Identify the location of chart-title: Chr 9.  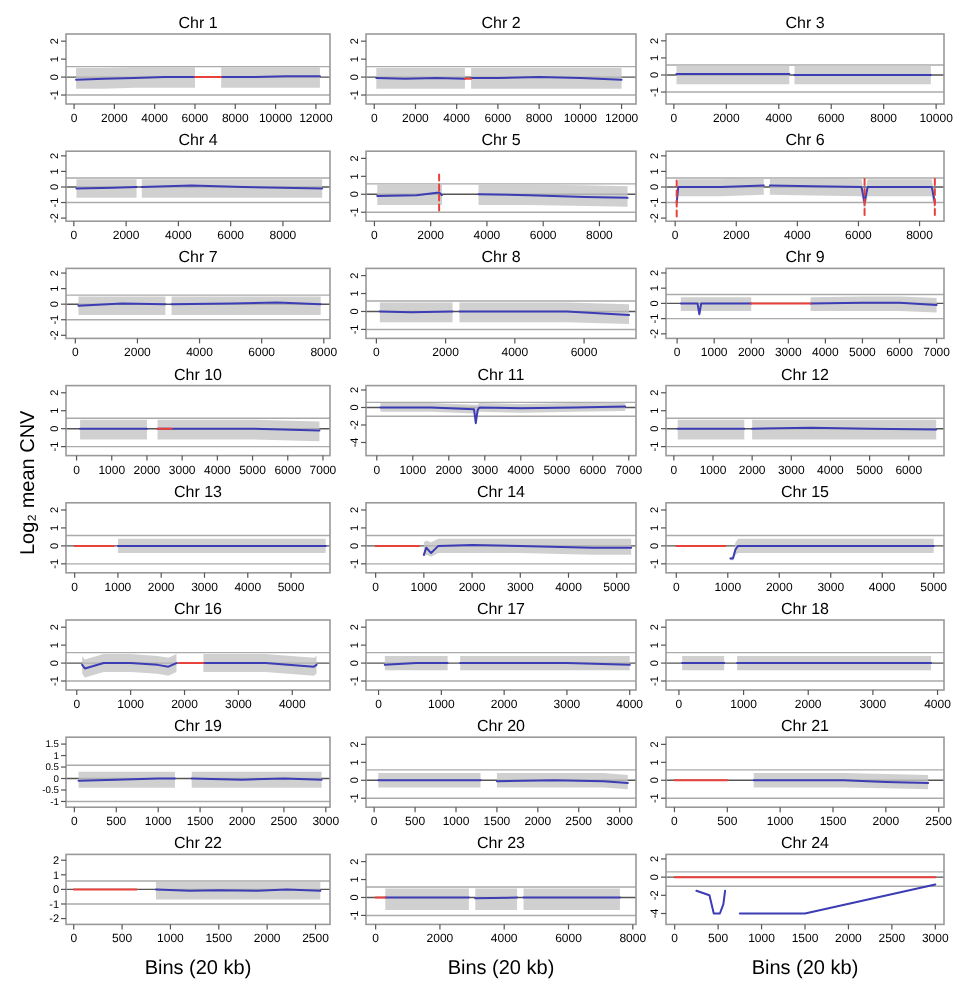
(805, 257).